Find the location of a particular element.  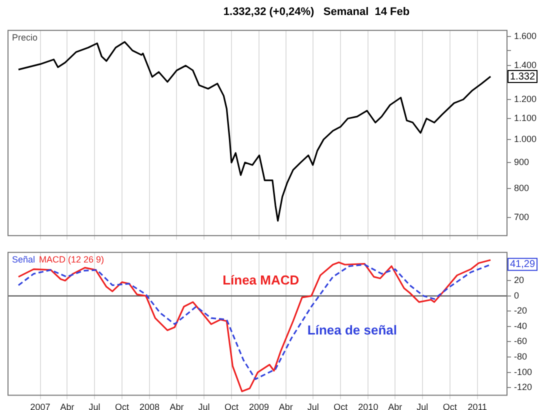

y-tick-label: -120 is located at coordinates (523, 387).